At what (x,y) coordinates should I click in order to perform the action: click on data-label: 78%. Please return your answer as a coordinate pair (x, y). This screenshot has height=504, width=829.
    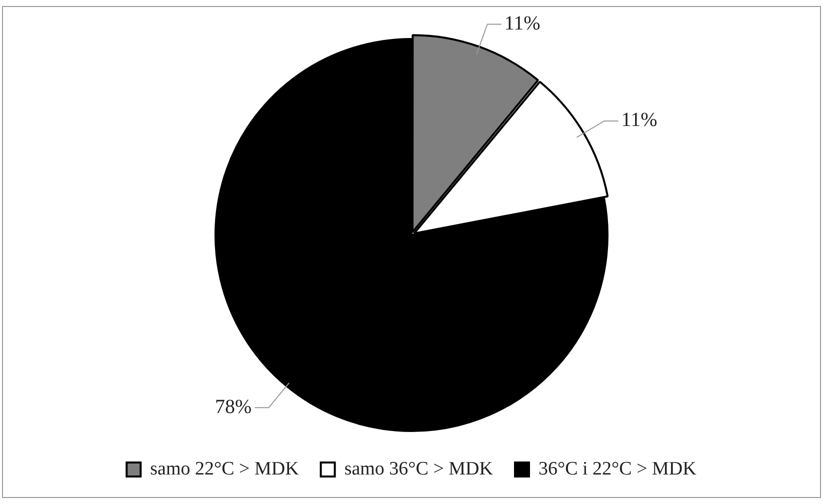
    Looking at the image, I should click on (233, 407).